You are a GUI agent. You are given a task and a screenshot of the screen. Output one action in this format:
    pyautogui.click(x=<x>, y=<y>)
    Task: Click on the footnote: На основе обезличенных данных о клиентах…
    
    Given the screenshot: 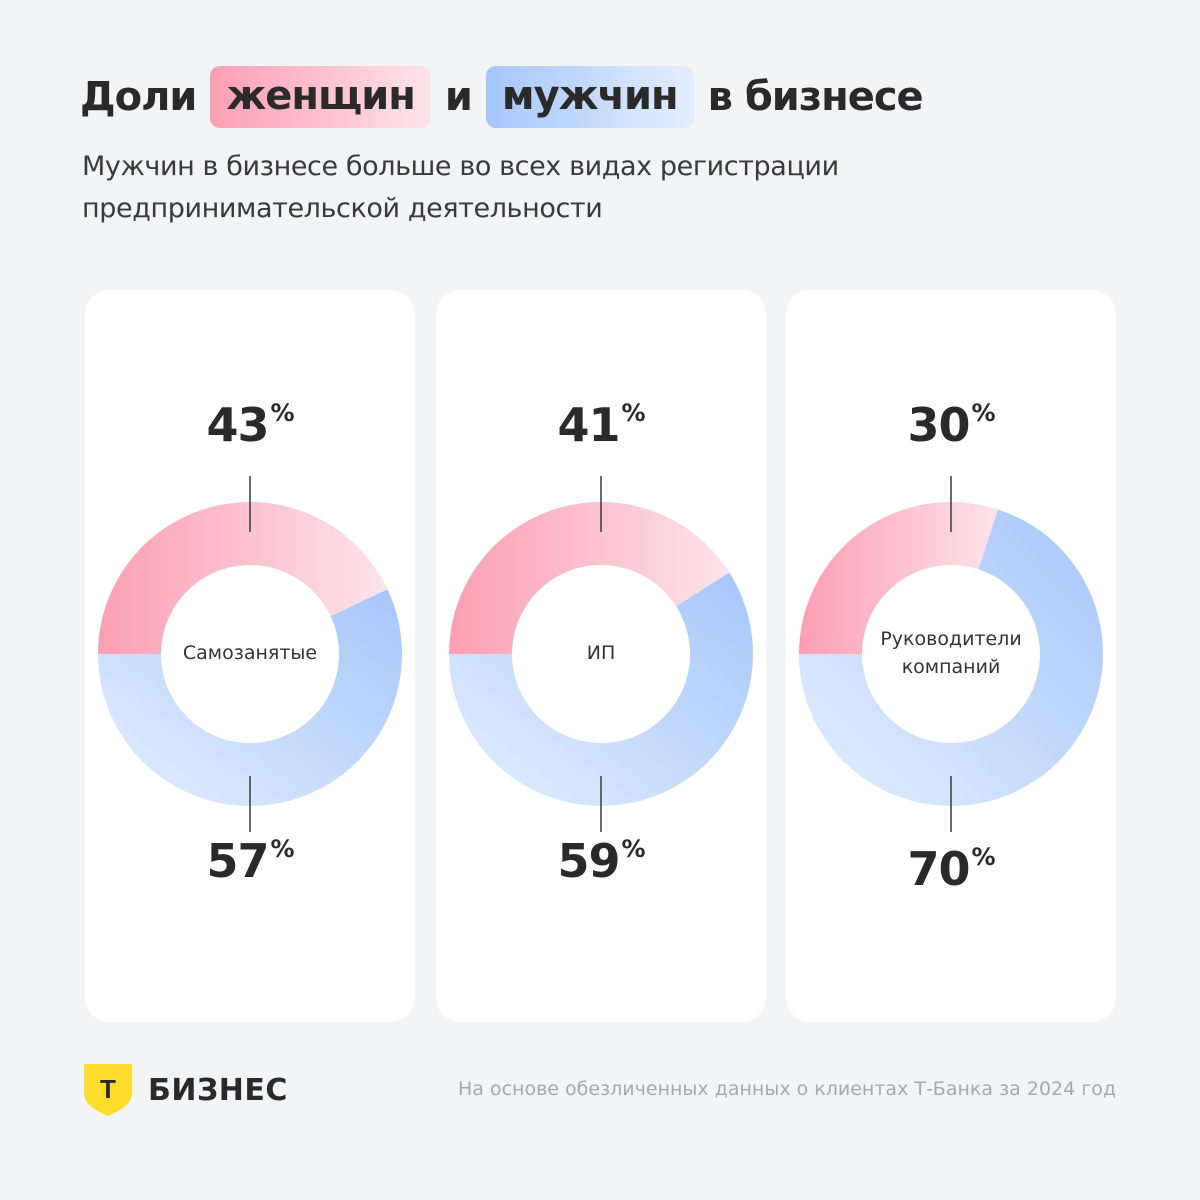 What is the action you would take?
    pyautogui.click(x=787, y=1089)
    